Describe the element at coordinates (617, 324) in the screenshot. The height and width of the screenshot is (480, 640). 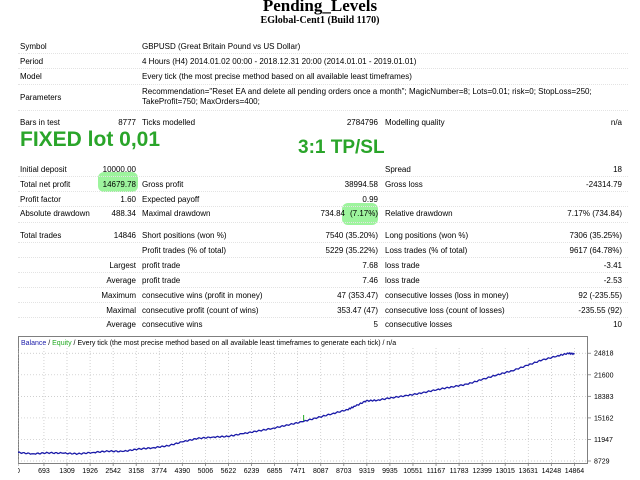
I see `avg-cons-losses-value: 10` at that location.